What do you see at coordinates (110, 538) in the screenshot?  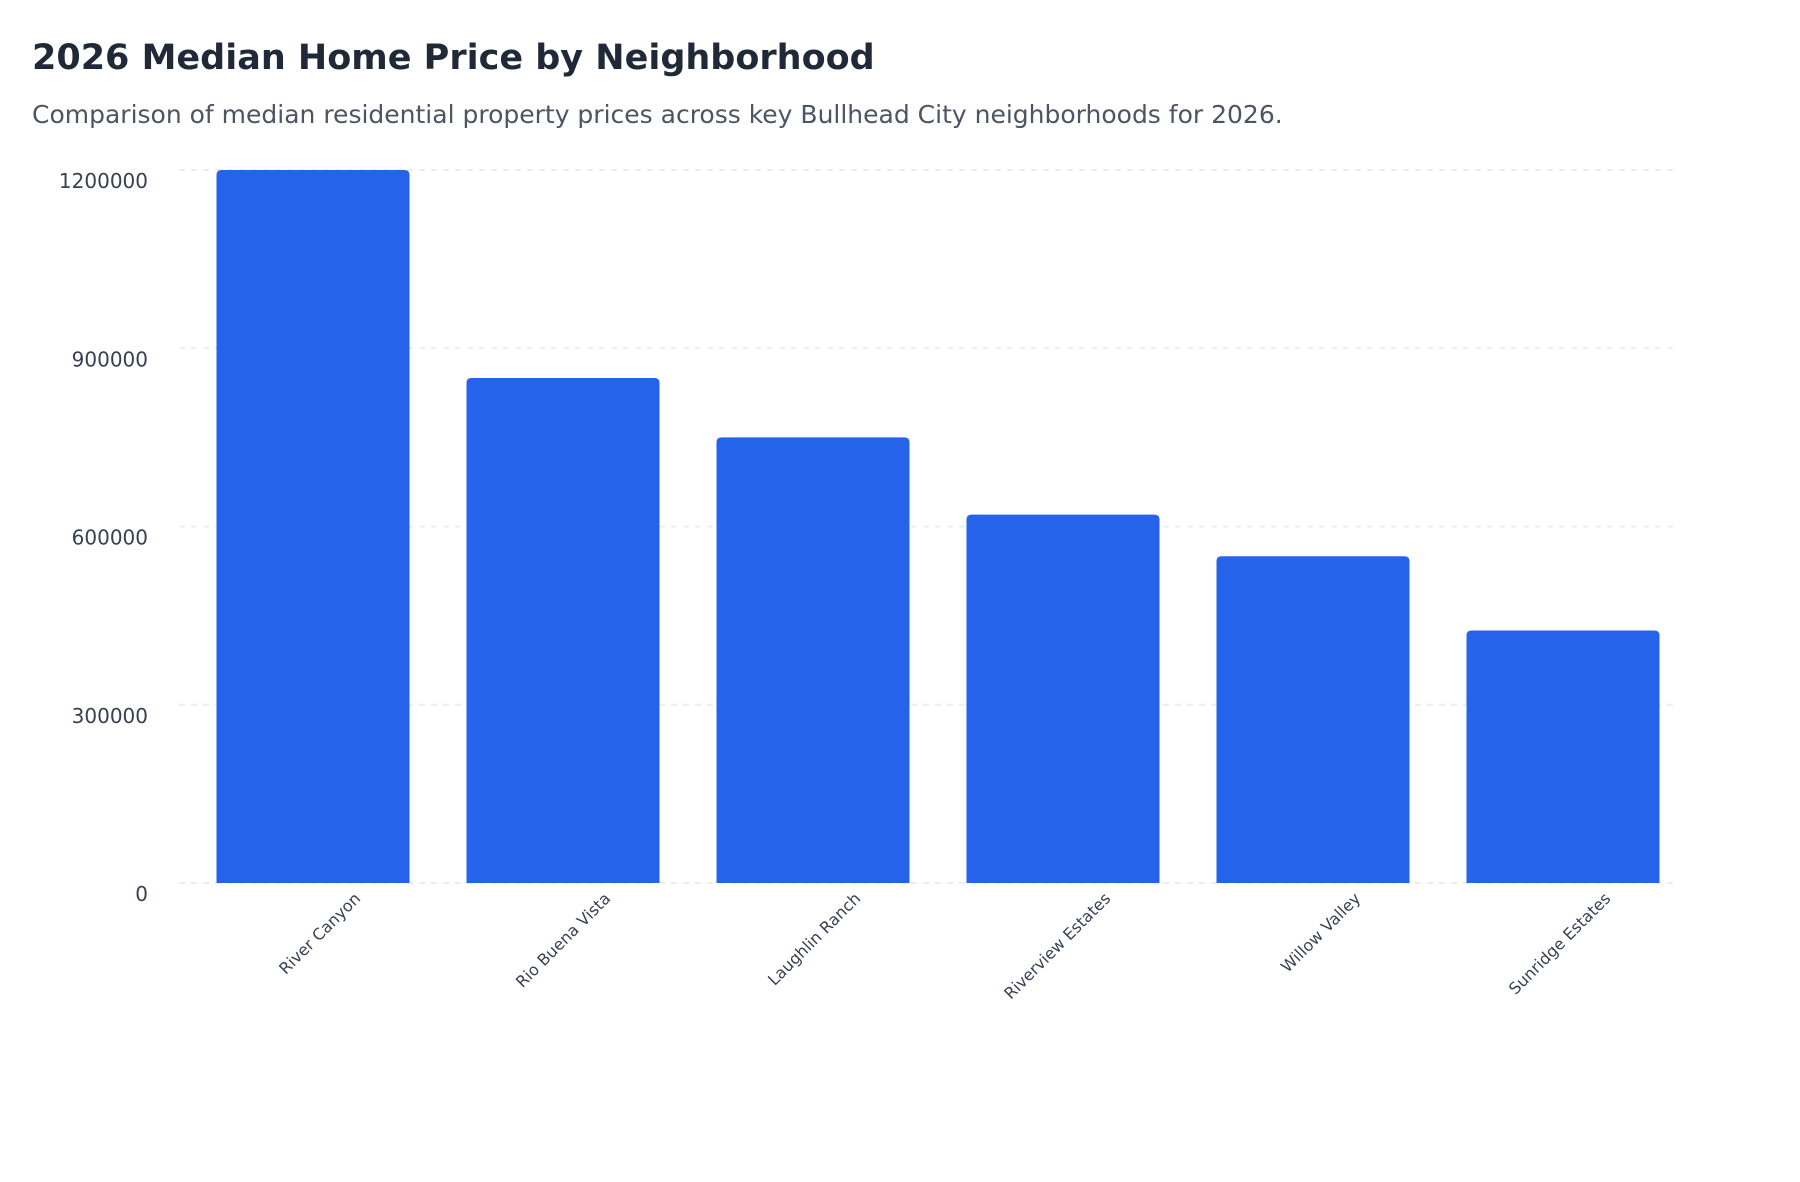 I see `y-tick-label: 600000` at bounding box center [110, 538].